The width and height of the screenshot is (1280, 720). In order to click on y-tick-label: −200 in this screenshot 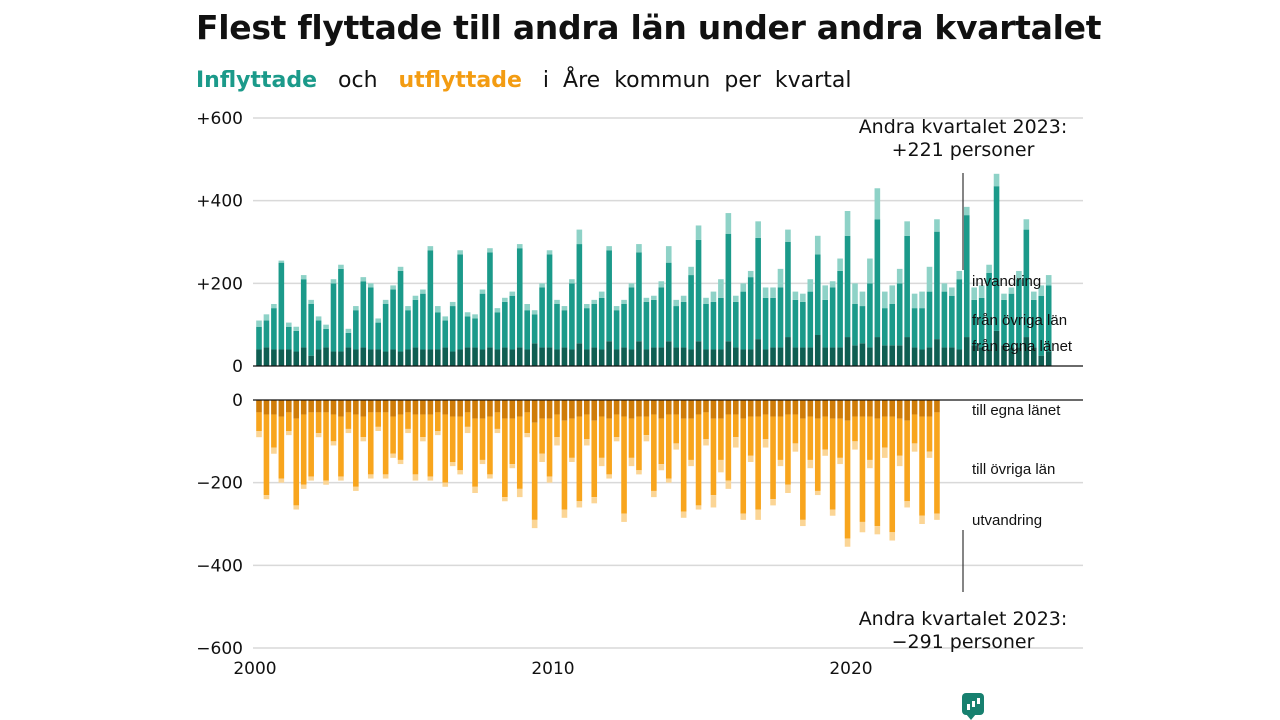, I will do `click(219, 484)`.